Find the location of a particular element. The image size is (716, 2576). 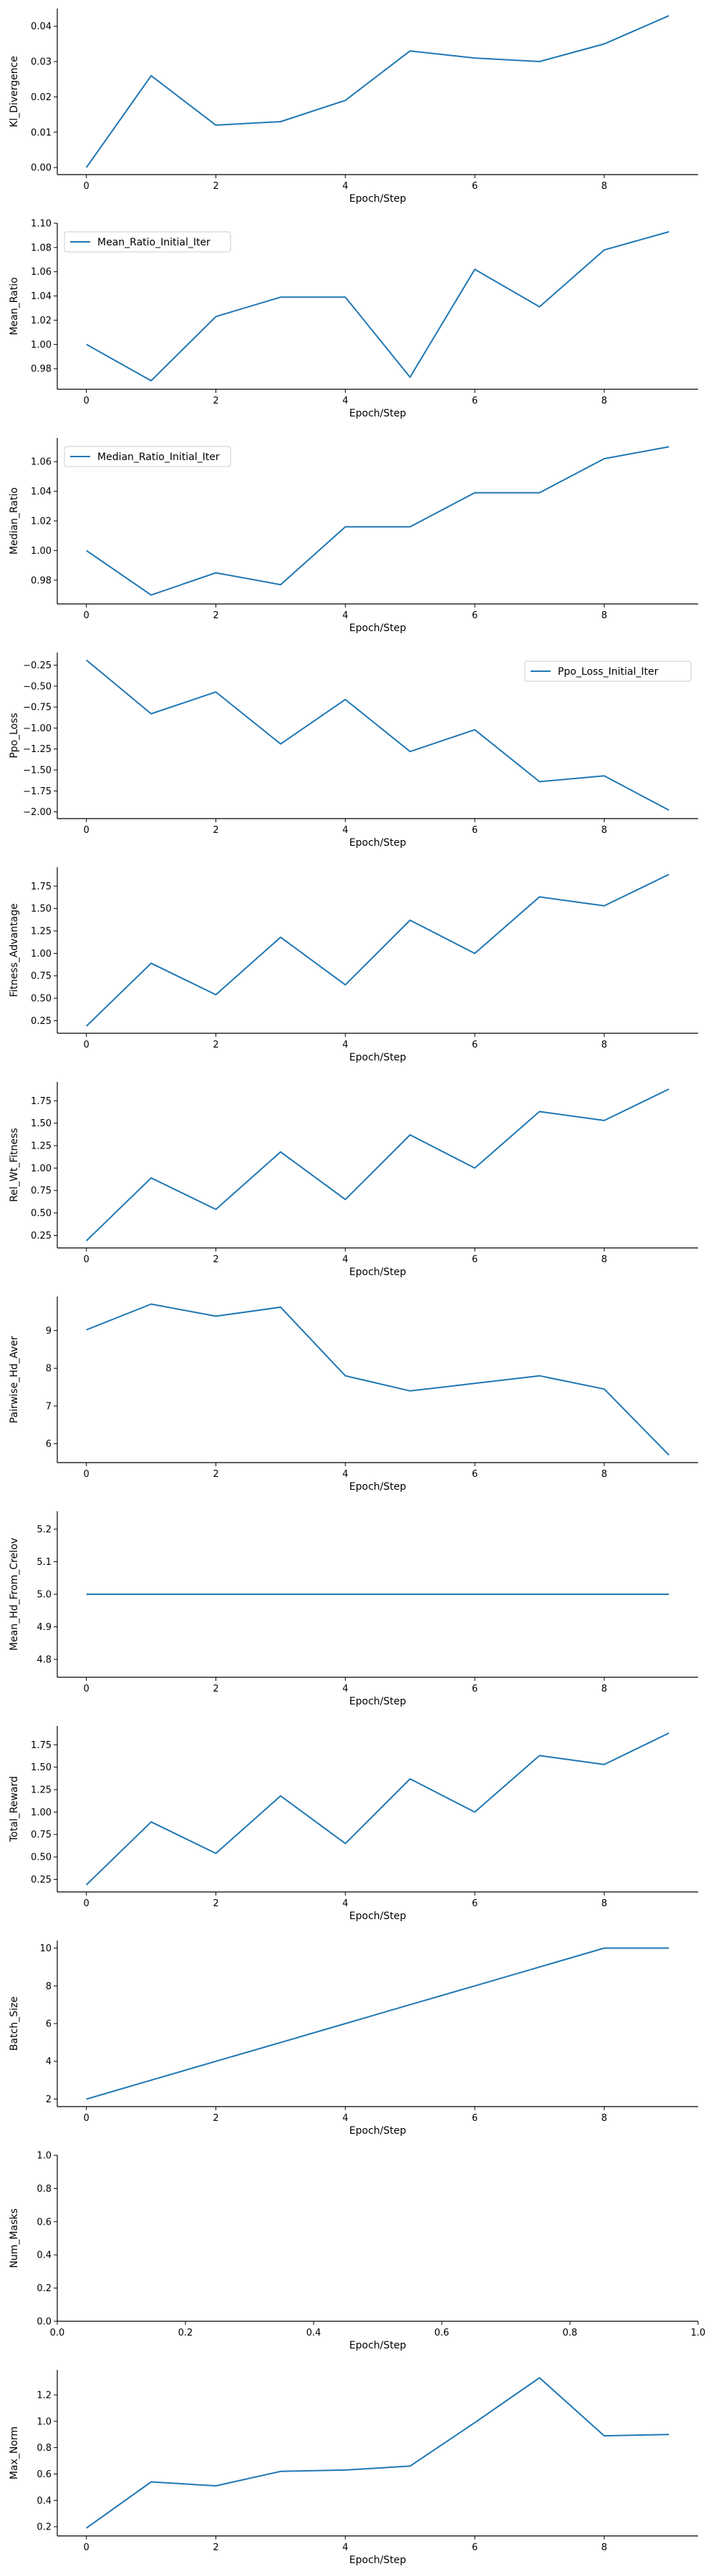

legend-entry: Median_Ratio_Initial_Iter is located at coordinates (158, 457).